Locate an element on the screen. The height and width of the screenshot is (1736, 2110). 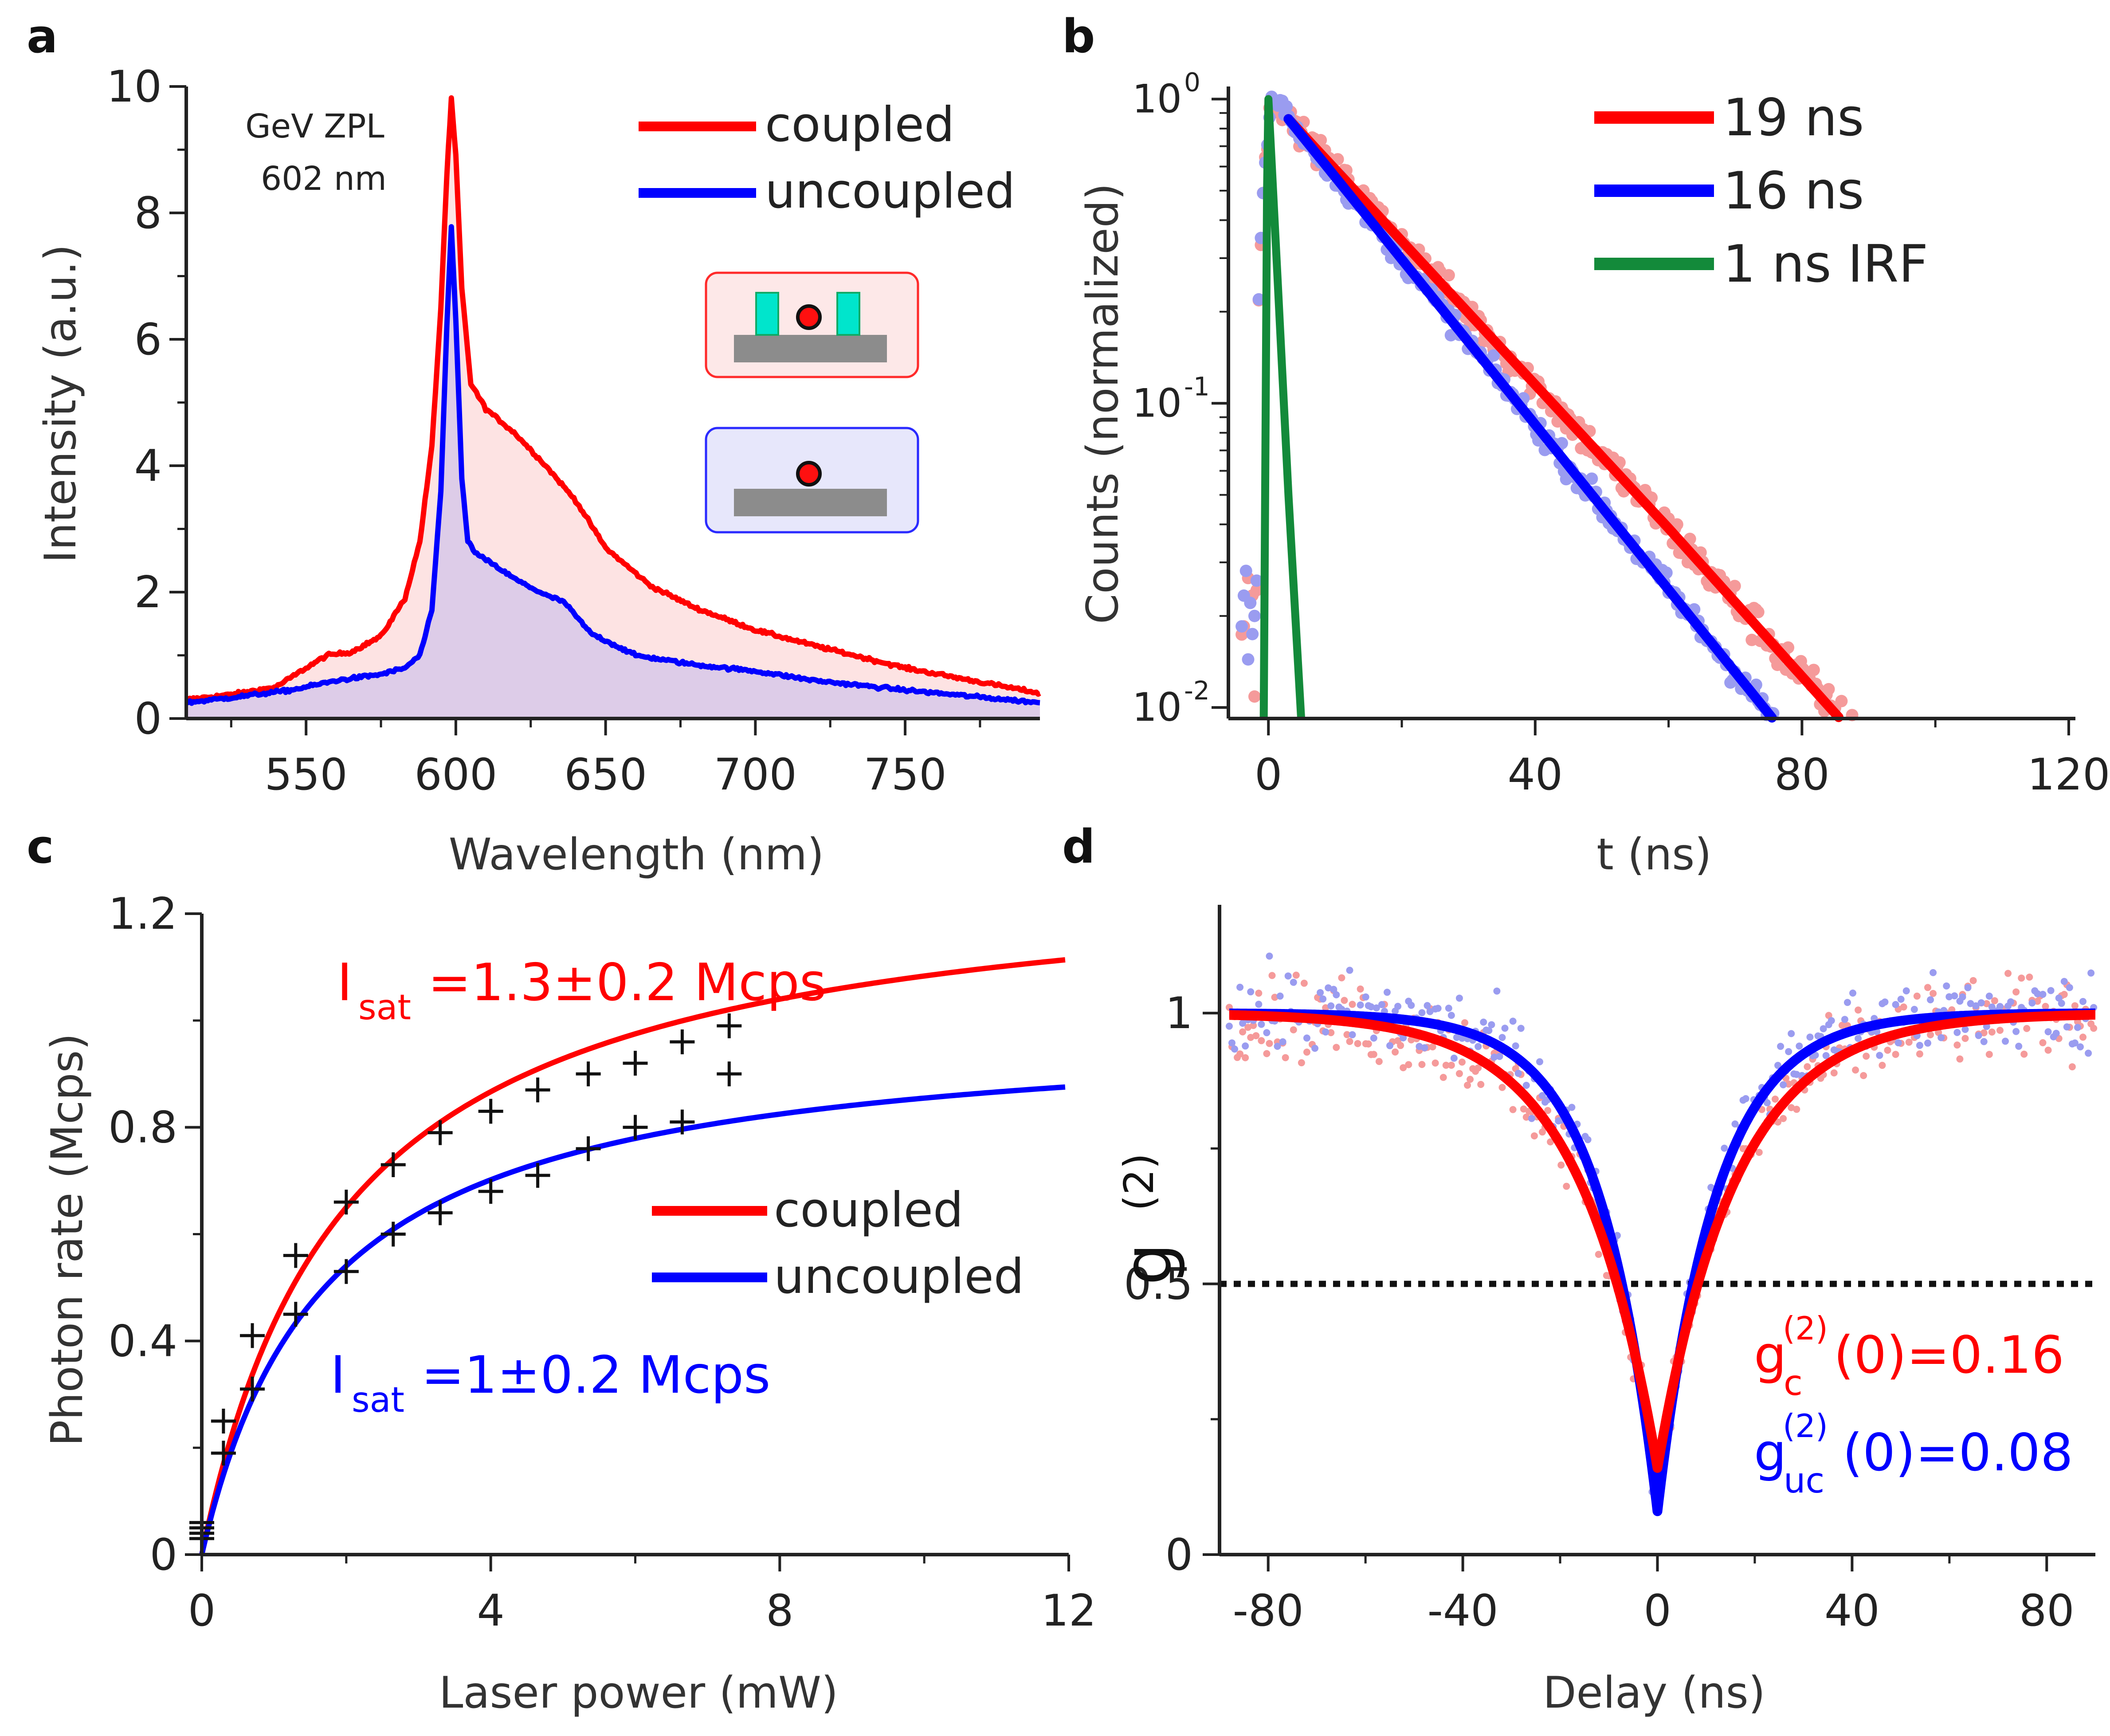
xtick-label-a: 600 is located at coordinates (456, 775).